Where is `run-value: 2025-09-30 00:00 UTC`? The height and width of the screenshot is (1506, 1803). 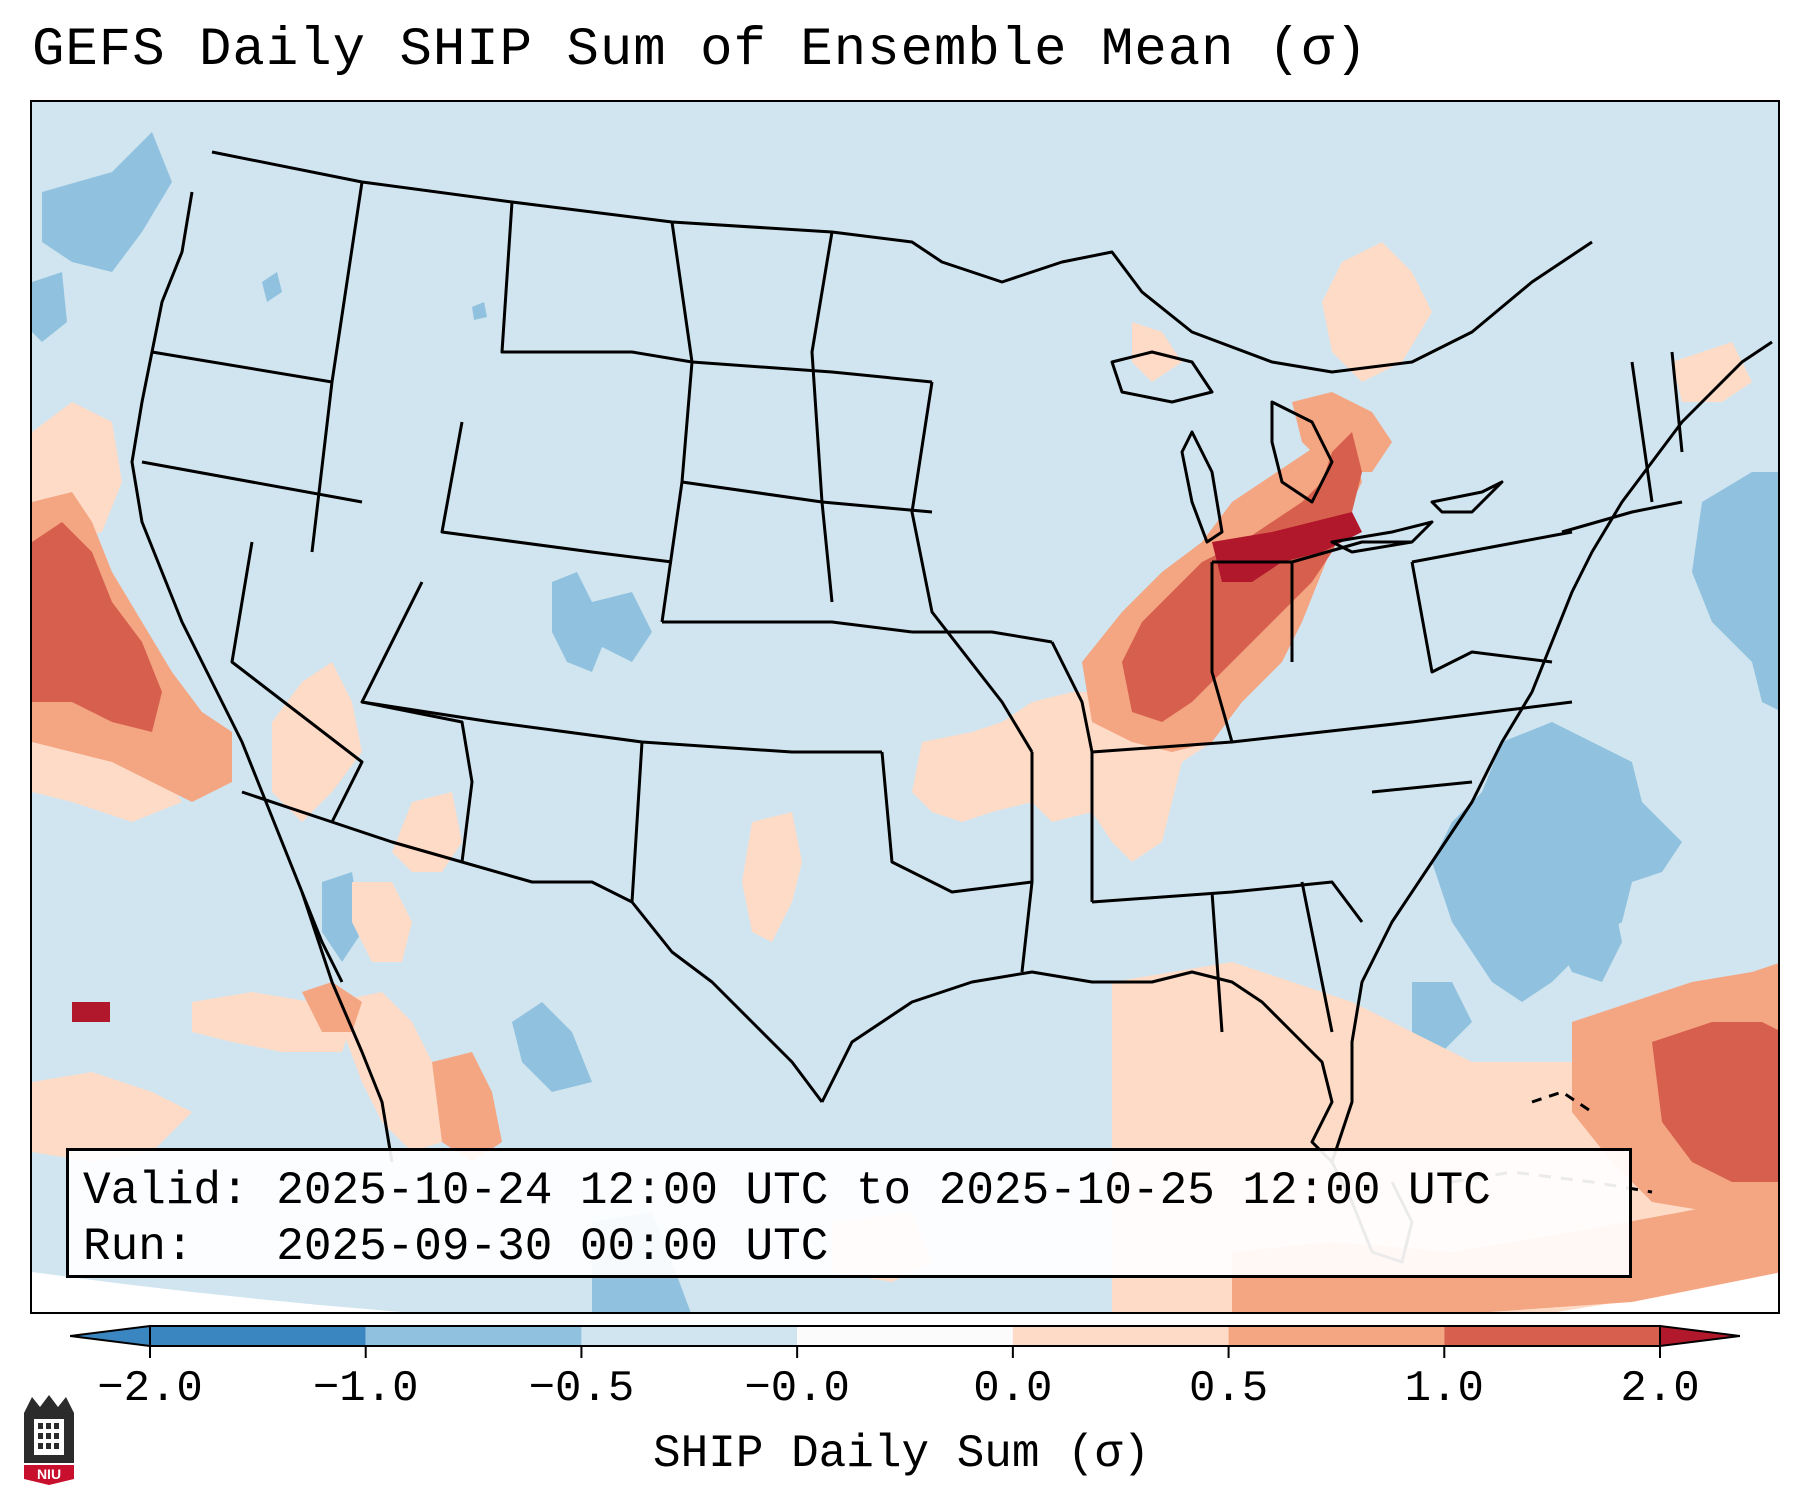 run-value: 2025-09-30 00:00 UTC is located at coordinates (552, 1247).